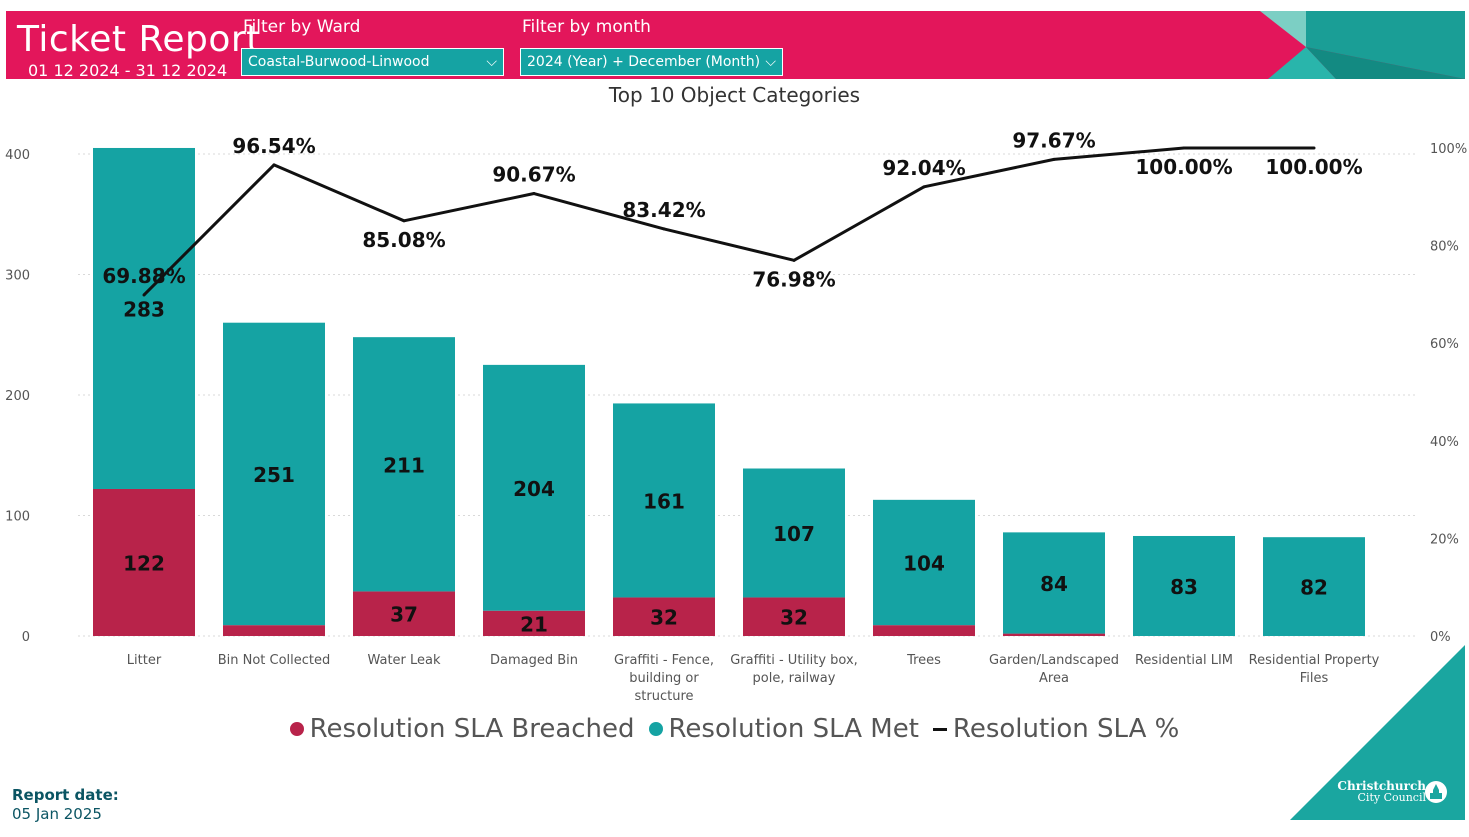 The width and height of the screenshot is (1469, 837). What do you see at coordinates (1444, 344) in the screenshot?
I see `y2-axis-tick-label: 60%` at bounding box center [1444, 344].